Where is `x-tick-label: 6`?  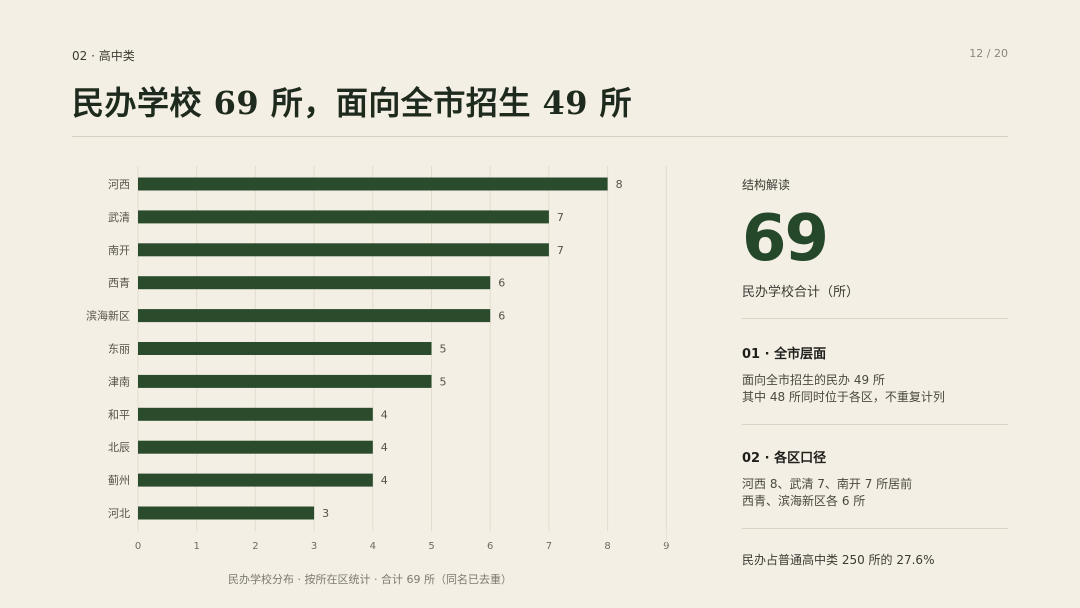 x-tick-label: 6 is located at coordinates (490, 546).